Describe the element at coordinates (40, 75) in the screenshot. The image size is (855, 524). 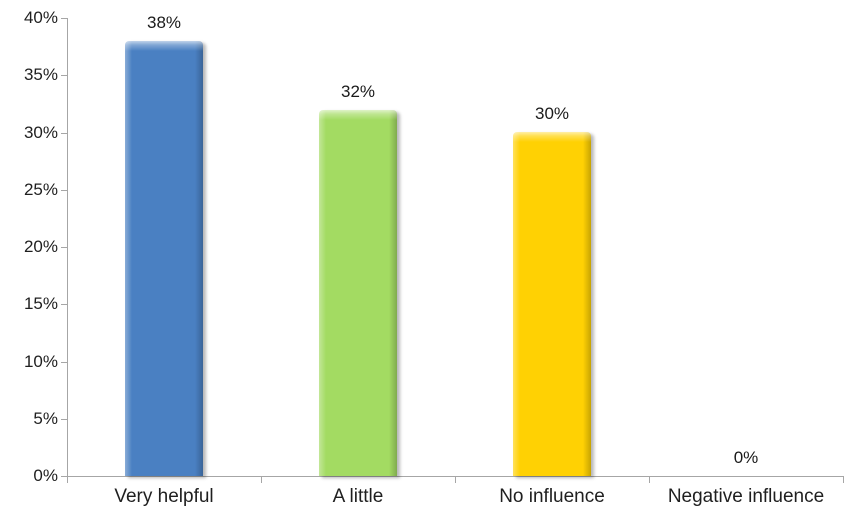
I see `y-axis-tick-label: 35%` at that location.